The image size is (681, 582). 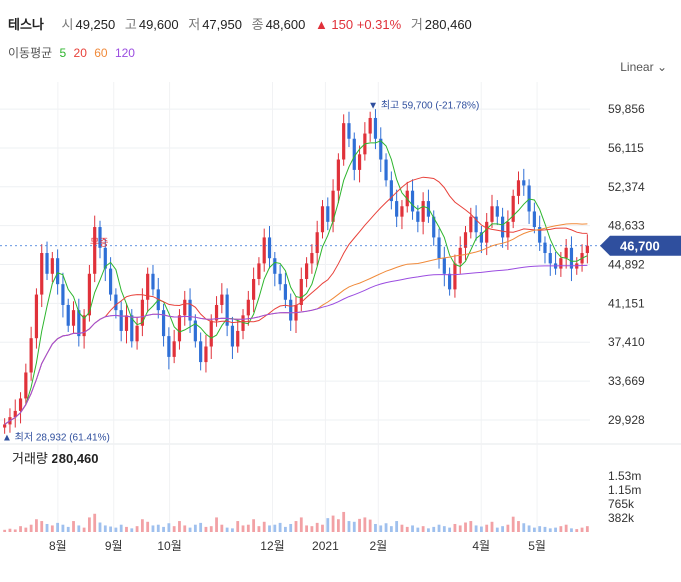 I want to click on change-value: ▲ 150 +0.31%, so click(x=358, y=24).